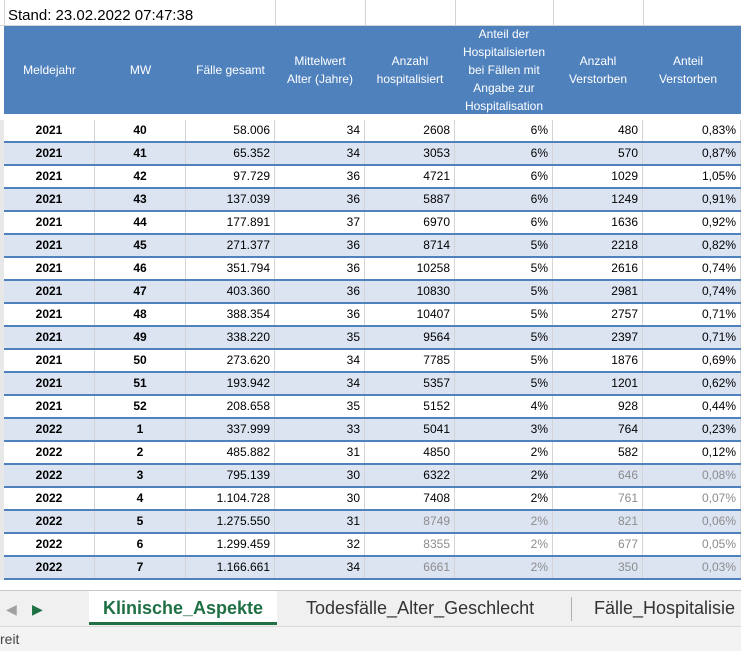 Image resolution: width=741 pixels, height=651 pixels. I want to click on cell-mw: 51, so click(140, 383).